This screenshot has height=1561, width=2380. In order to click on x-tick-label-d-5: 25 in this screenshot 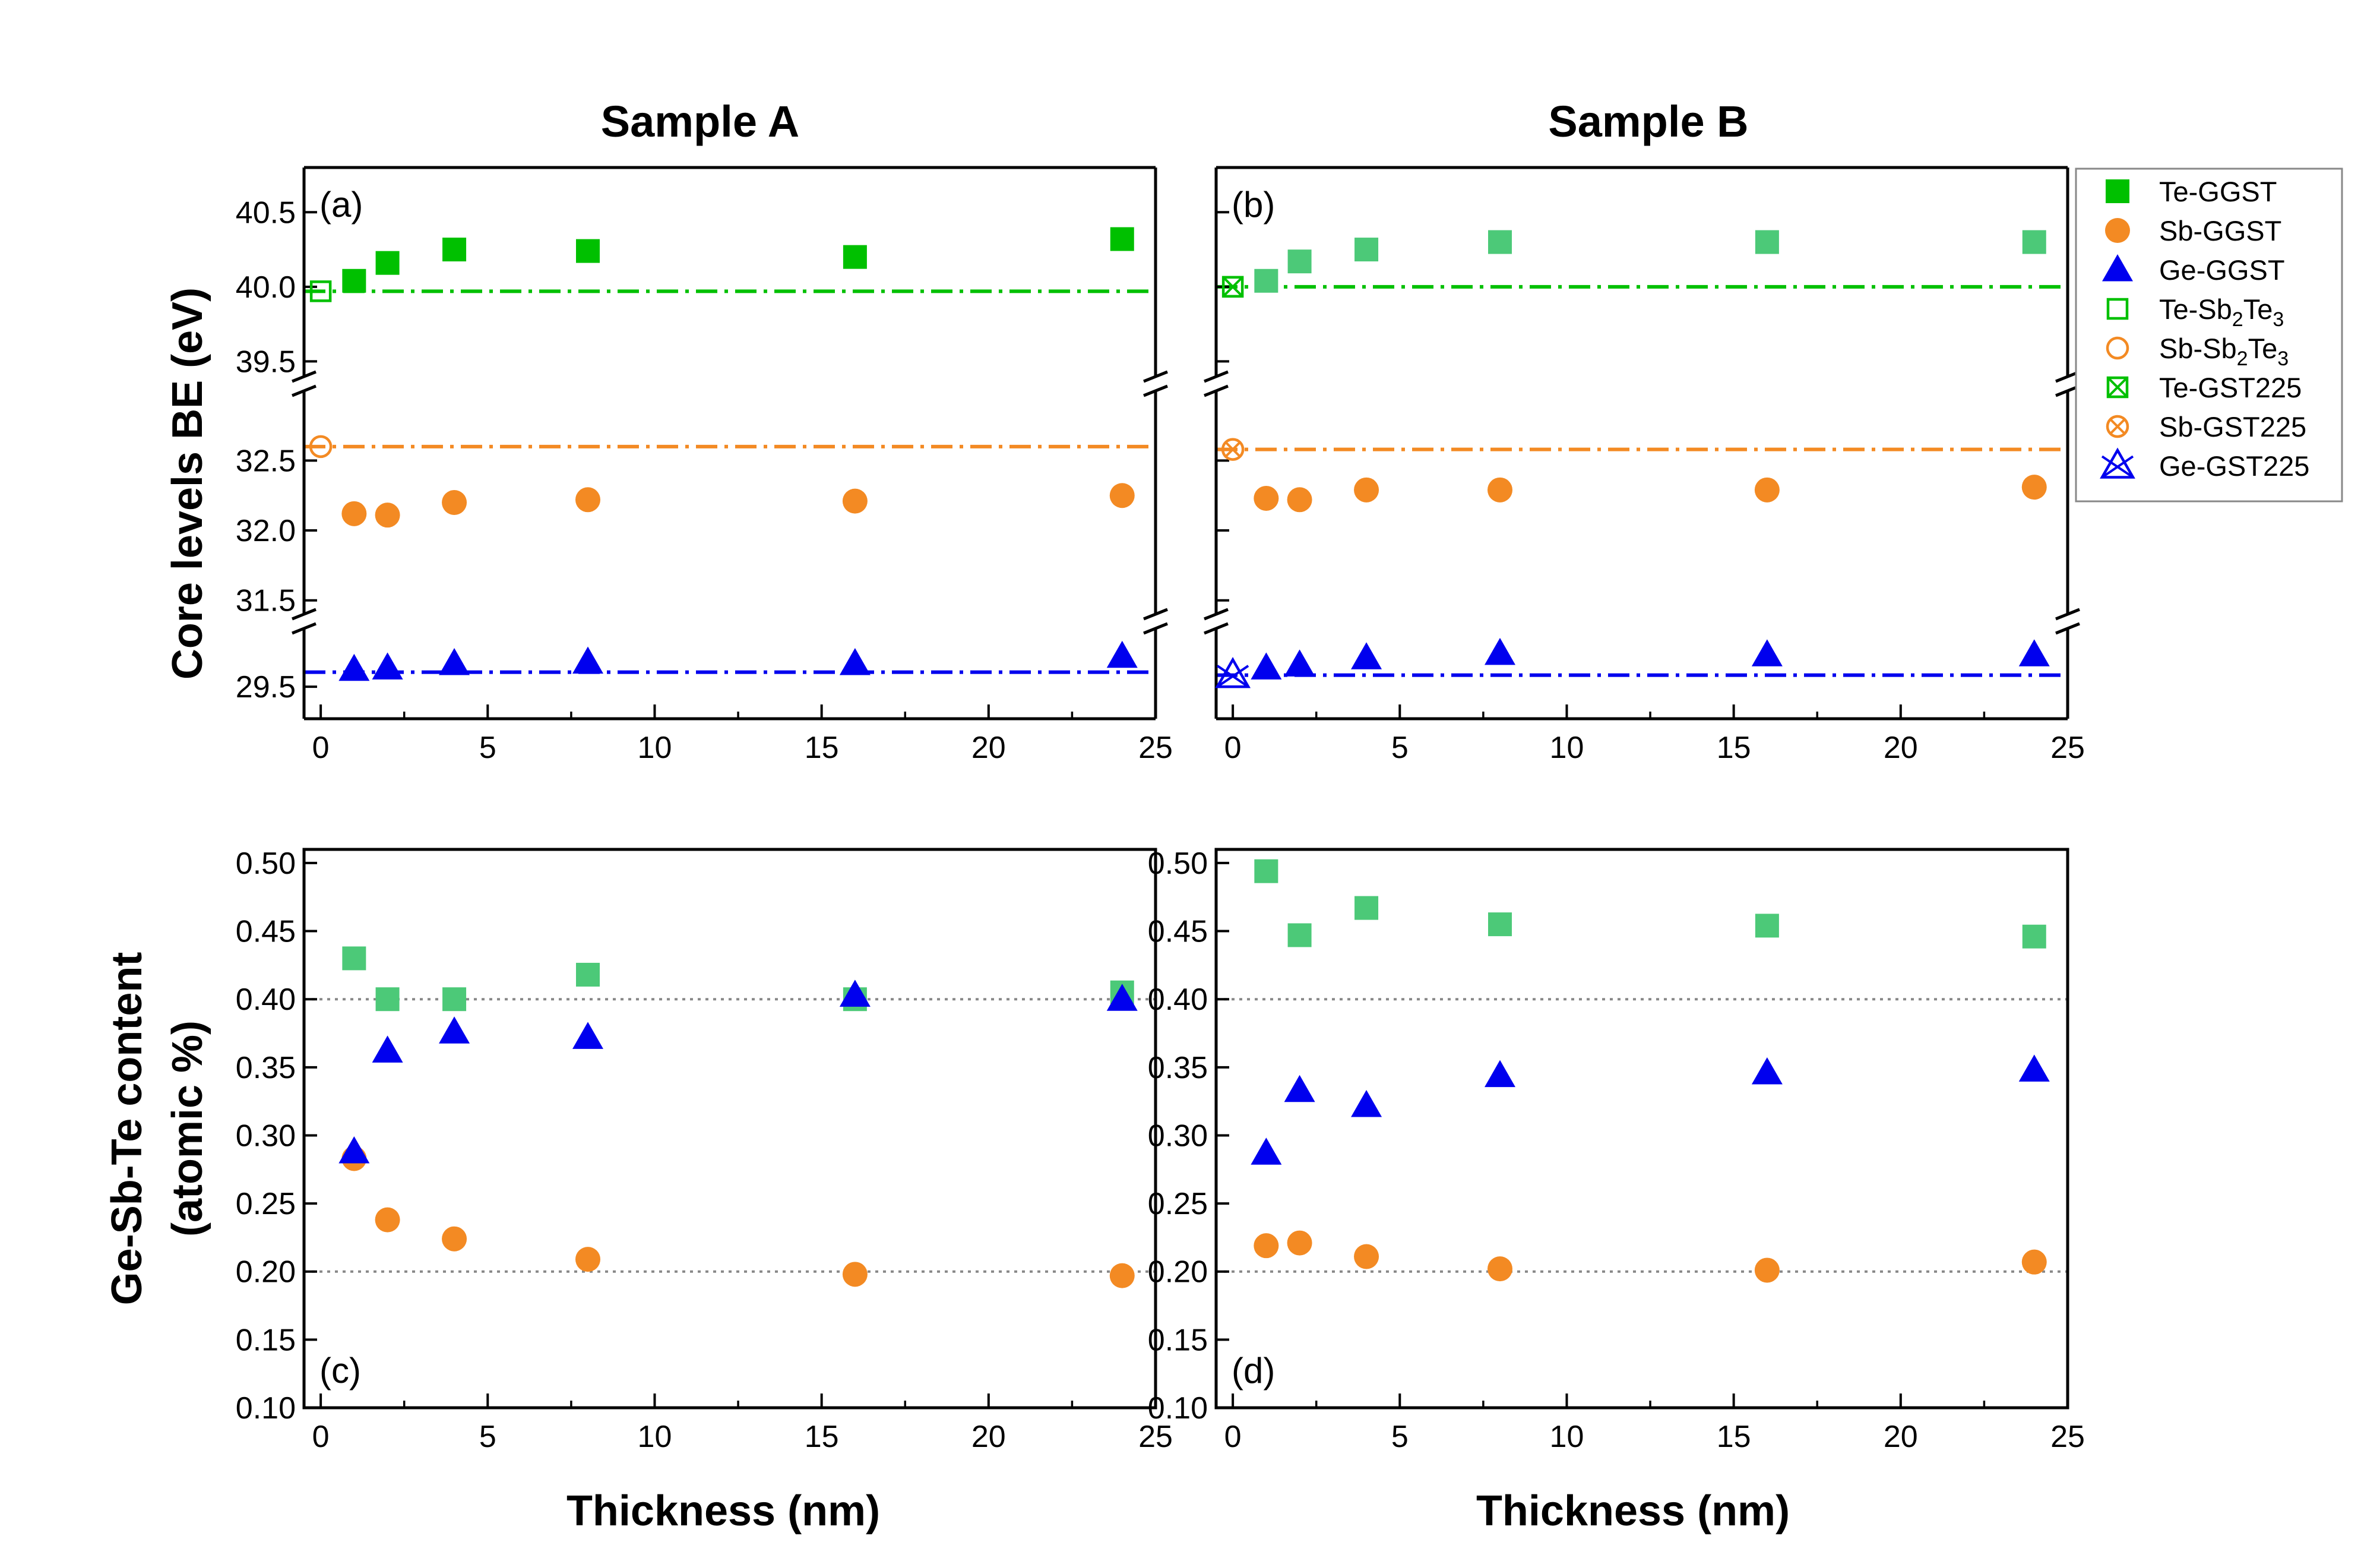, I will do `click(2067, 1437)`.